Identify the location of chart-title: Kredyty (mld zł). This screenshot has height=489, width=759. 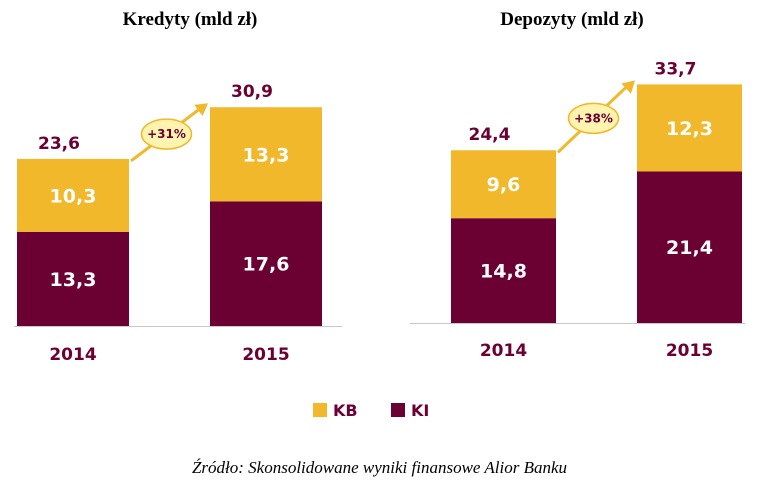
(190, 19).